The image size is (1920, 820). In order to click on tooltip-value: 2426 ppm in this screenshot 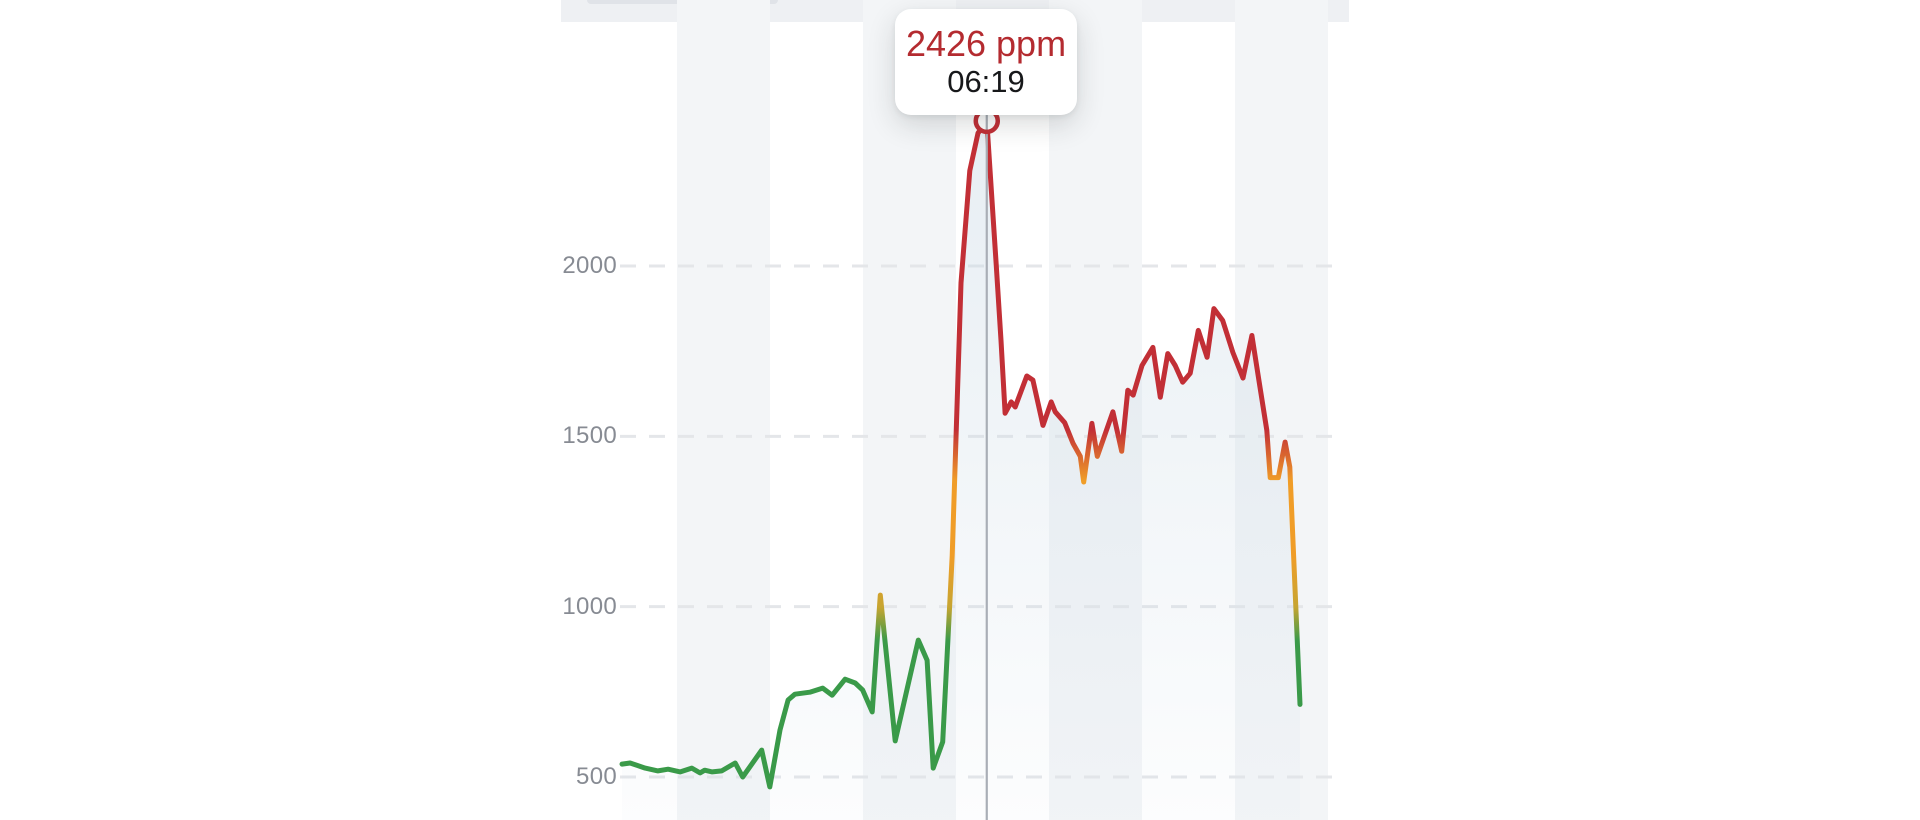, I will do `click(986, 44)`.